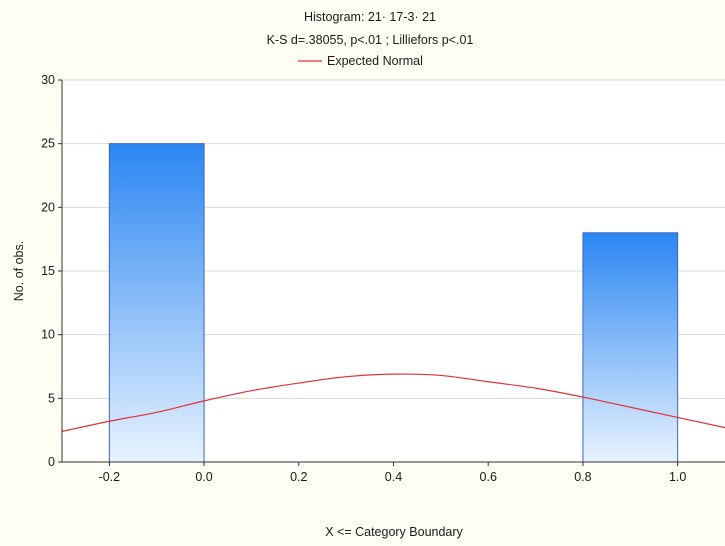 The image size is (725, 546). I want to click on legend-label-expected-normal: Expected Normal, so click(375, 61).